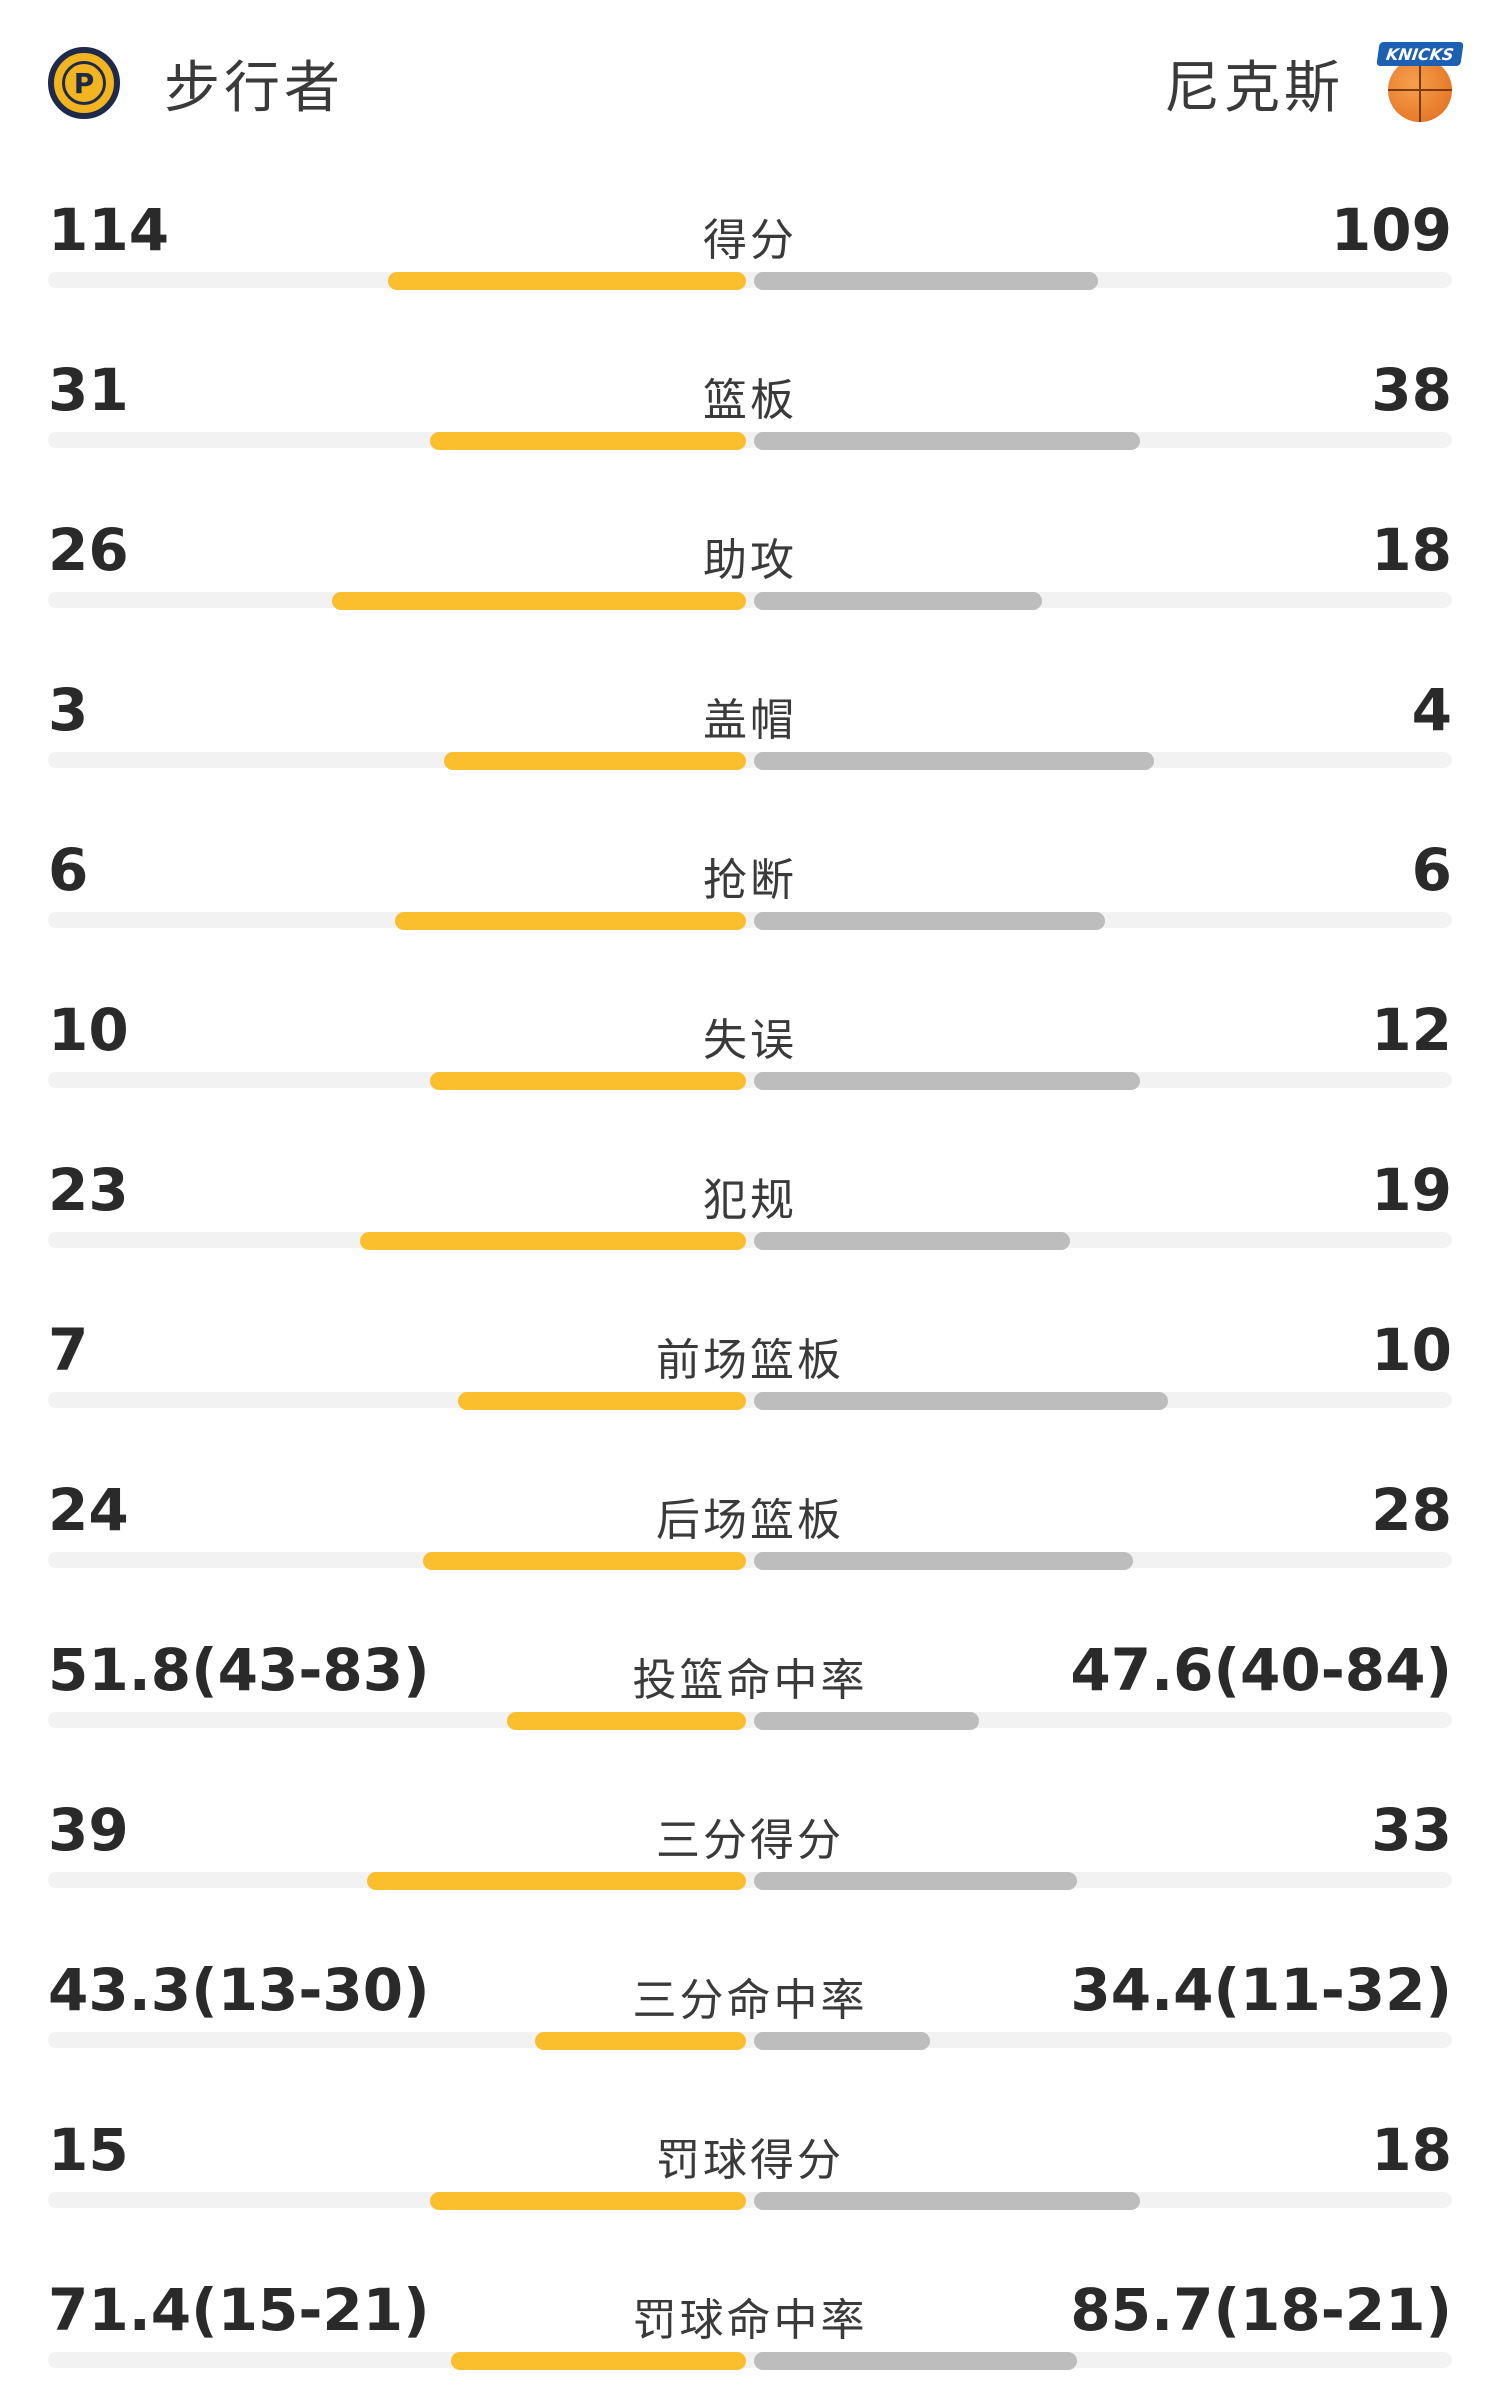  I want to click on stat-row: 114 得分 109, so click(750, 240).